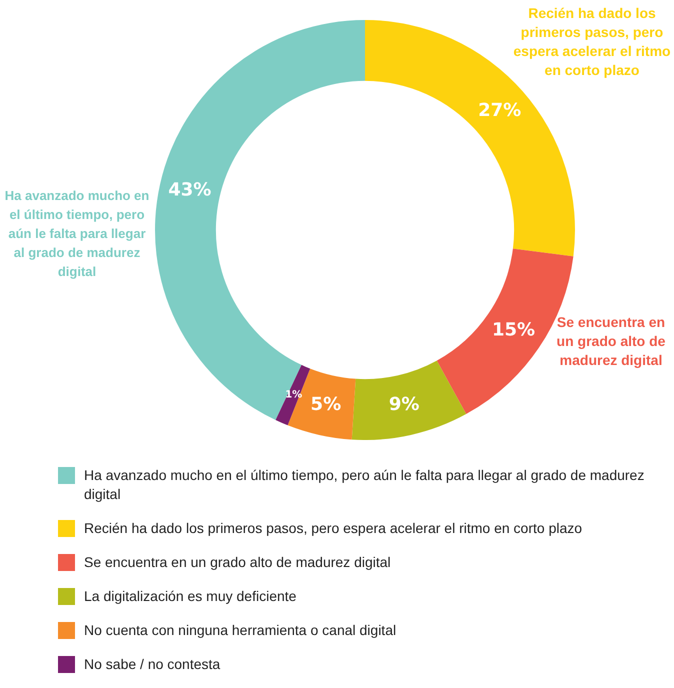 The height and width of the screenshot is (688, 674). I want to click on data-label: 27%, so click(500, 110).